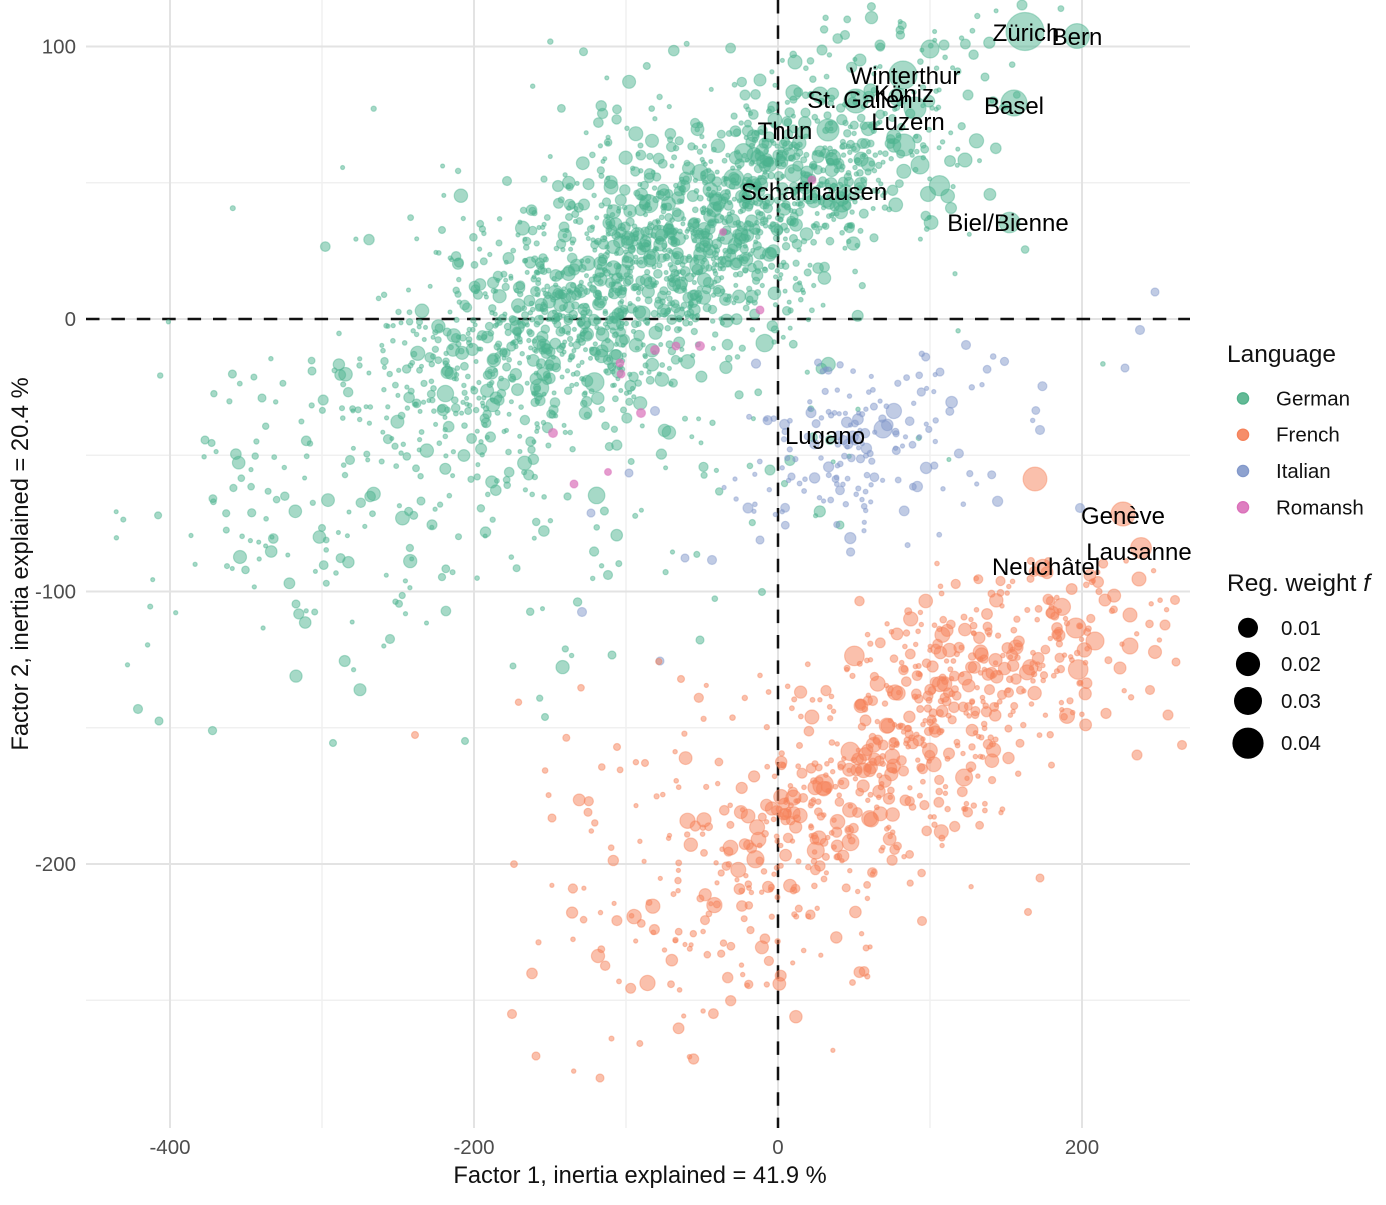 This screenshot has height=1205, width=1386. Describe the element at coordinates (1301, 628) in the screenshot. I see `svg-text: 0.01` at that location.